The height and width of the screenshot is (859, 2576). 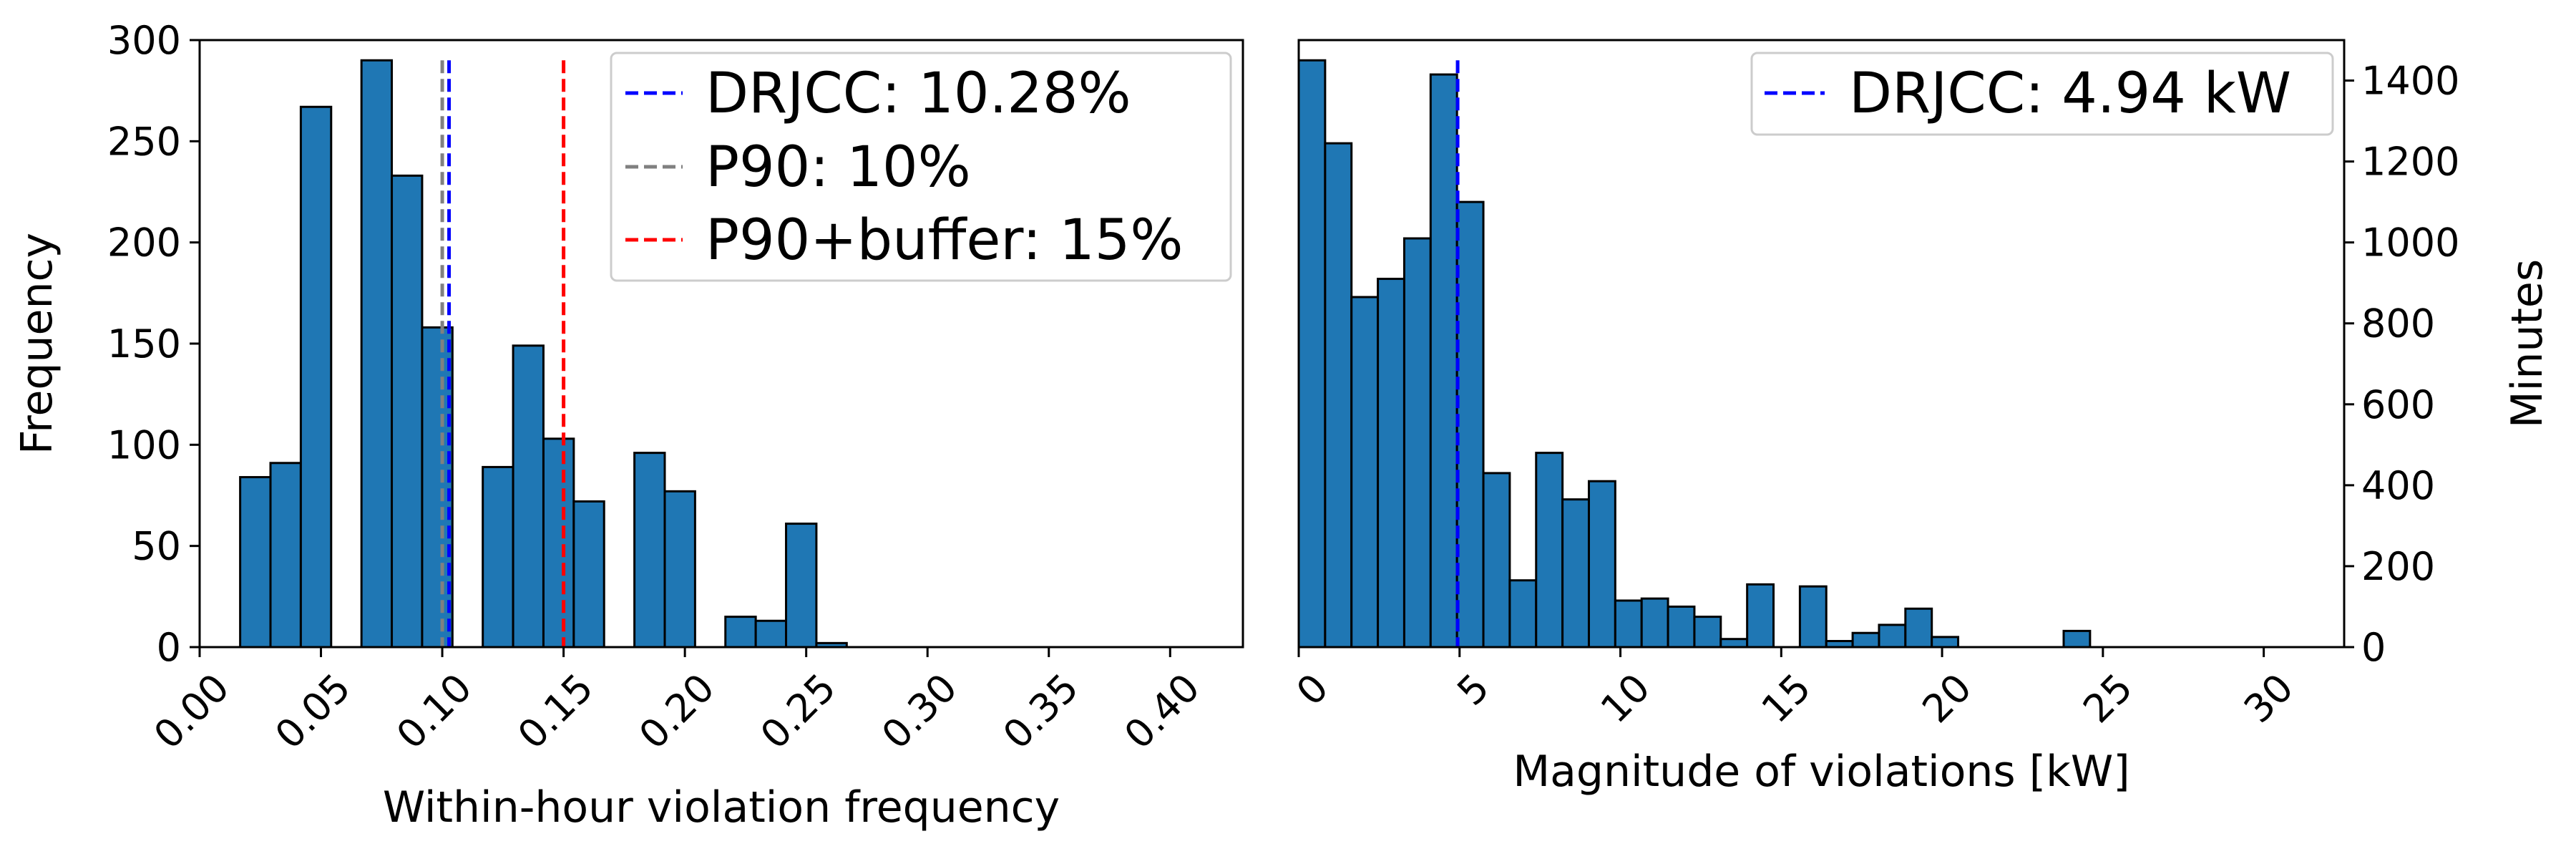 I want to click on x-axis-label: Magnitude of violations [kW], so click(x=1821, y=772).